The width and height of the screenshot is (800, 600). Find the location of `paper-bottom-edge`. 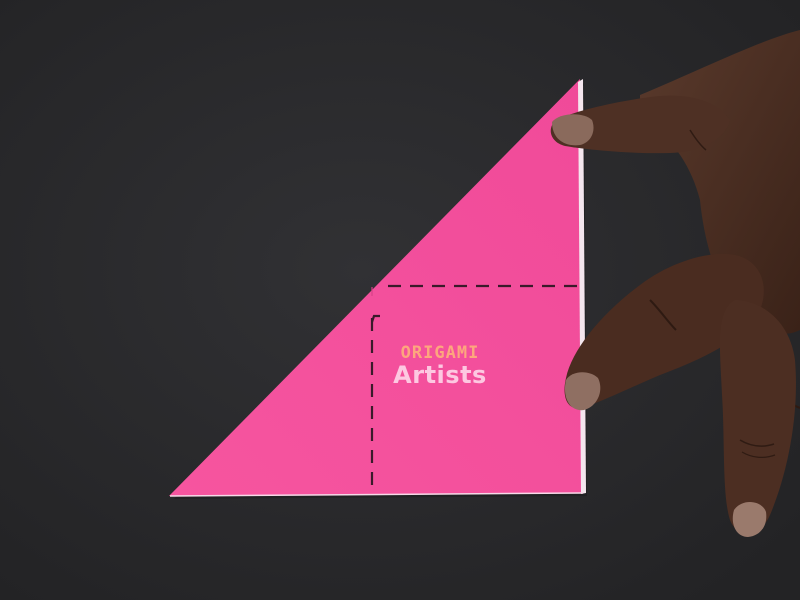

paper-bottom-edge is located at coordinates (376, 494).